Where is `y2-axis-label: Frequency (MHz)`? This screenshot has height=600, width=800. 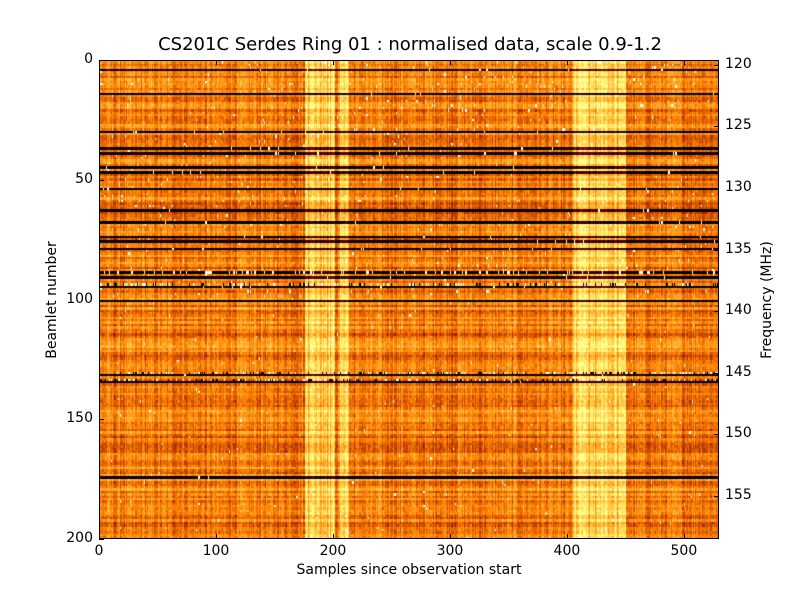 y2-axis-label: Frequency (MHz) is located at coordinates (767, 300).